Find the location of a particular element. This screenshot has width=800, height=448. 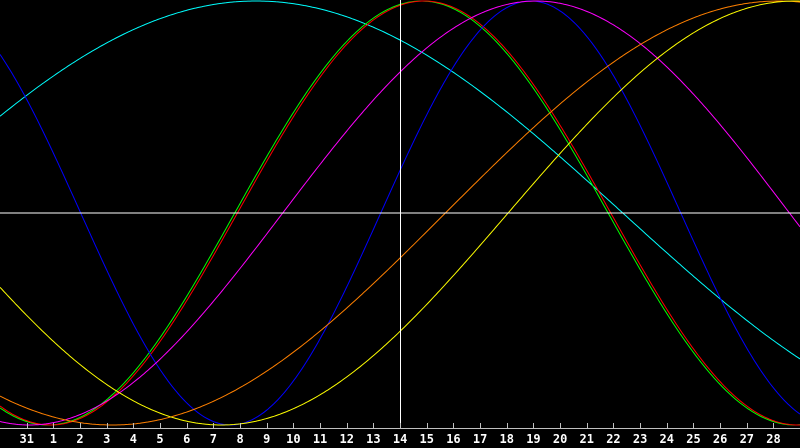

x-tick-label: 20 is located at coordinates (560, 439).